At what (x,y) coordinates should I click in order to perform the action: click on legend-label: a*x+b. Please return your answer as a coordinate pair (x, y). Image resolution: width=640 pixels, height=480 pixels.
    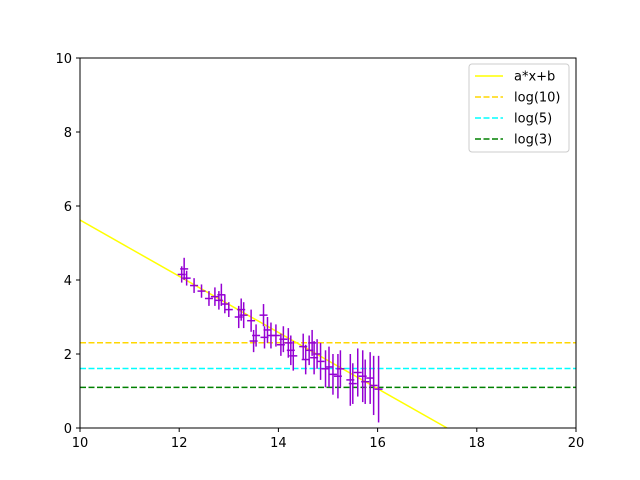
    Looking at the image, I should click on (534, 77).